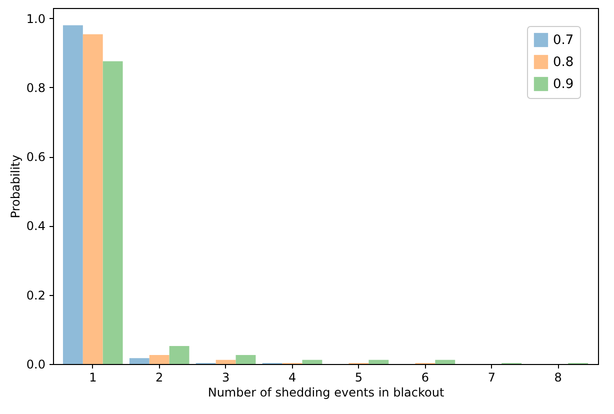  What do you see at coordinates (93, 377) in the screenshot?
I see `x-tick-label: 1` at bounding box center [93, 377].